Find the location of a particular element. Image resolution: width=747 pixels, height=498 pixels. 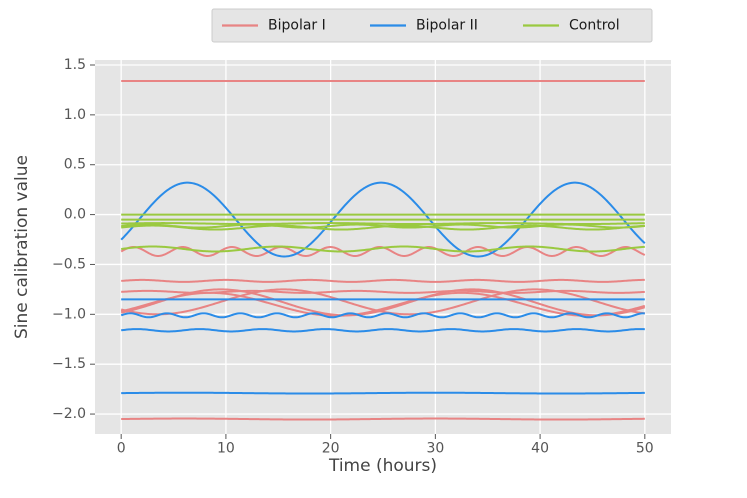

y-axis-label: Sine calibration value is located at coordinates (22, 247).